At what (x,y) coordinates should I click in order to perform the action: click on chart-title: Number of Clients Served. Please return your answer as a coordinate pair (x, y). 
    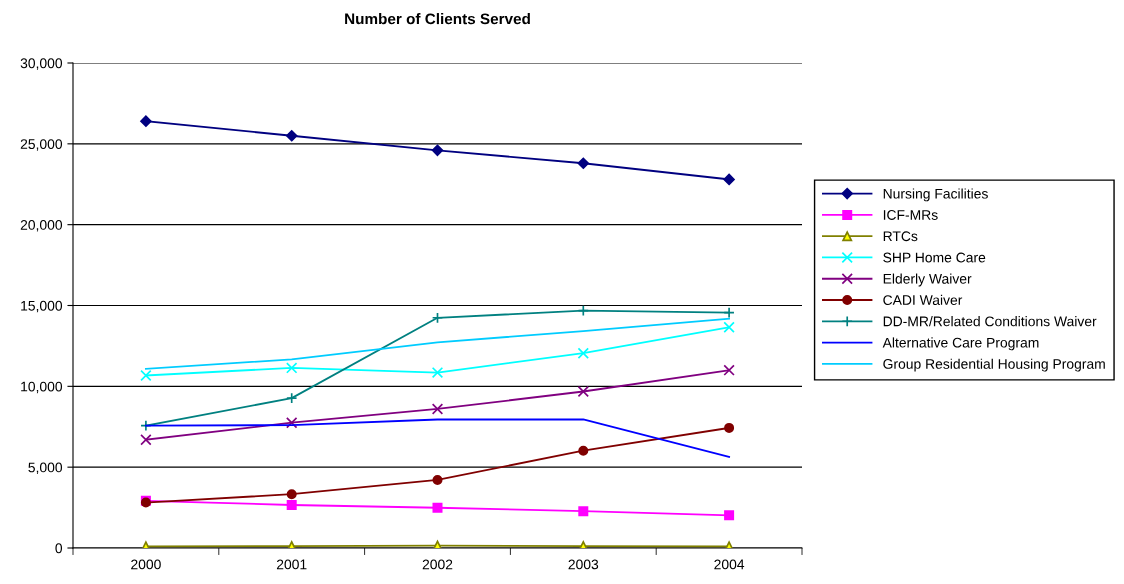
    Looking at the image, I should click on (437, 19).